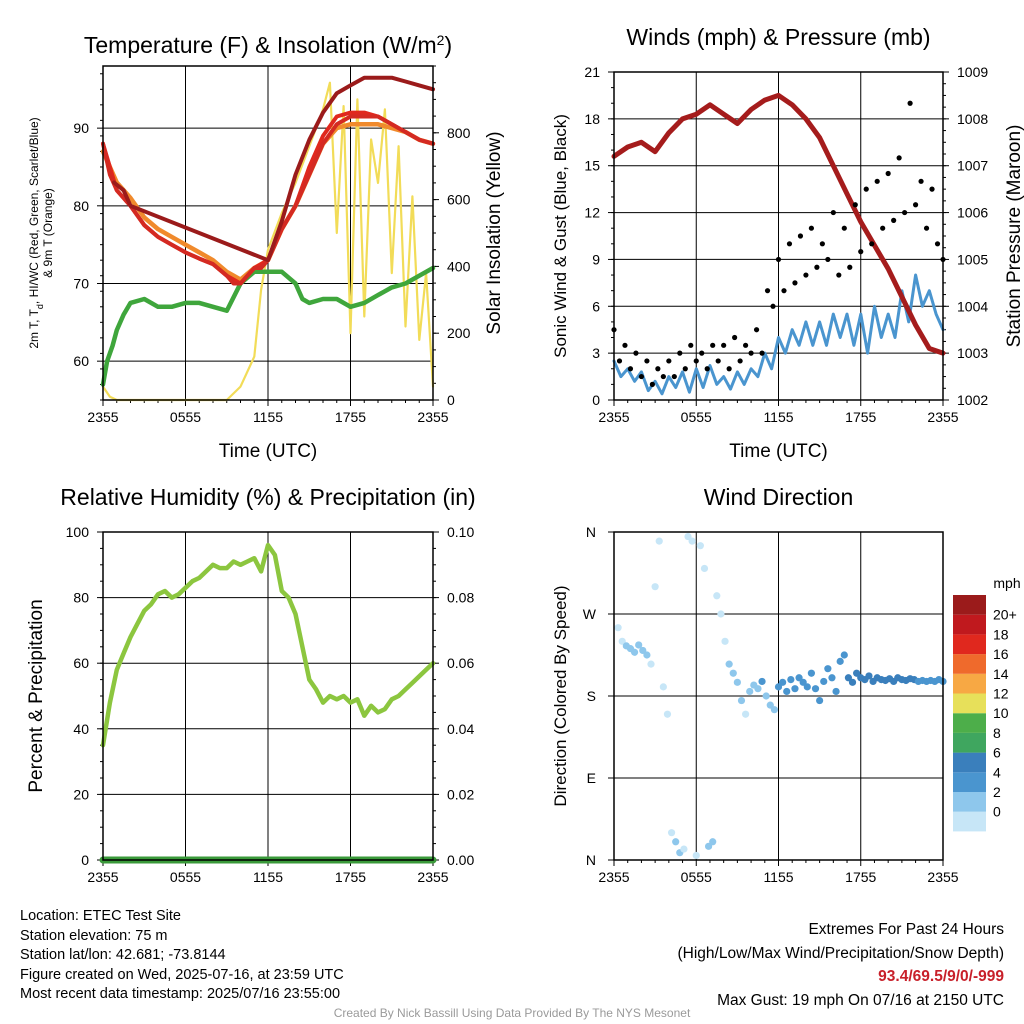  What do you see at coordinates (972, 306) in the screenshot?
I see `y2-tick-label: 1004` at bounding box center [972, 306].